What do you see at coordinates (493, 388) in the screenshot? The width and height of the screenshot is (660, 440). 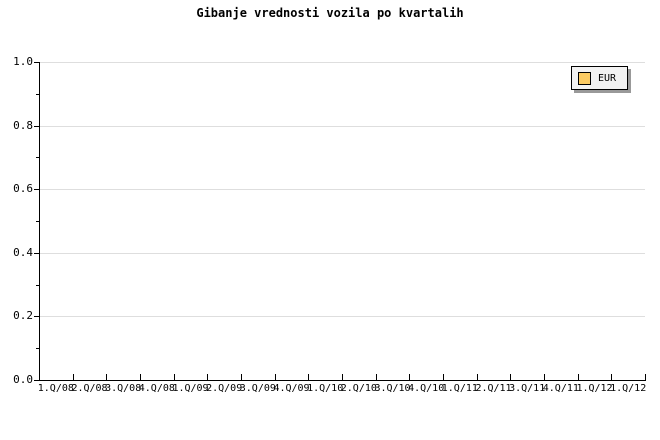 I see `x-axis-tick-label: 2.Q/11` at bounding box center [493, 388].